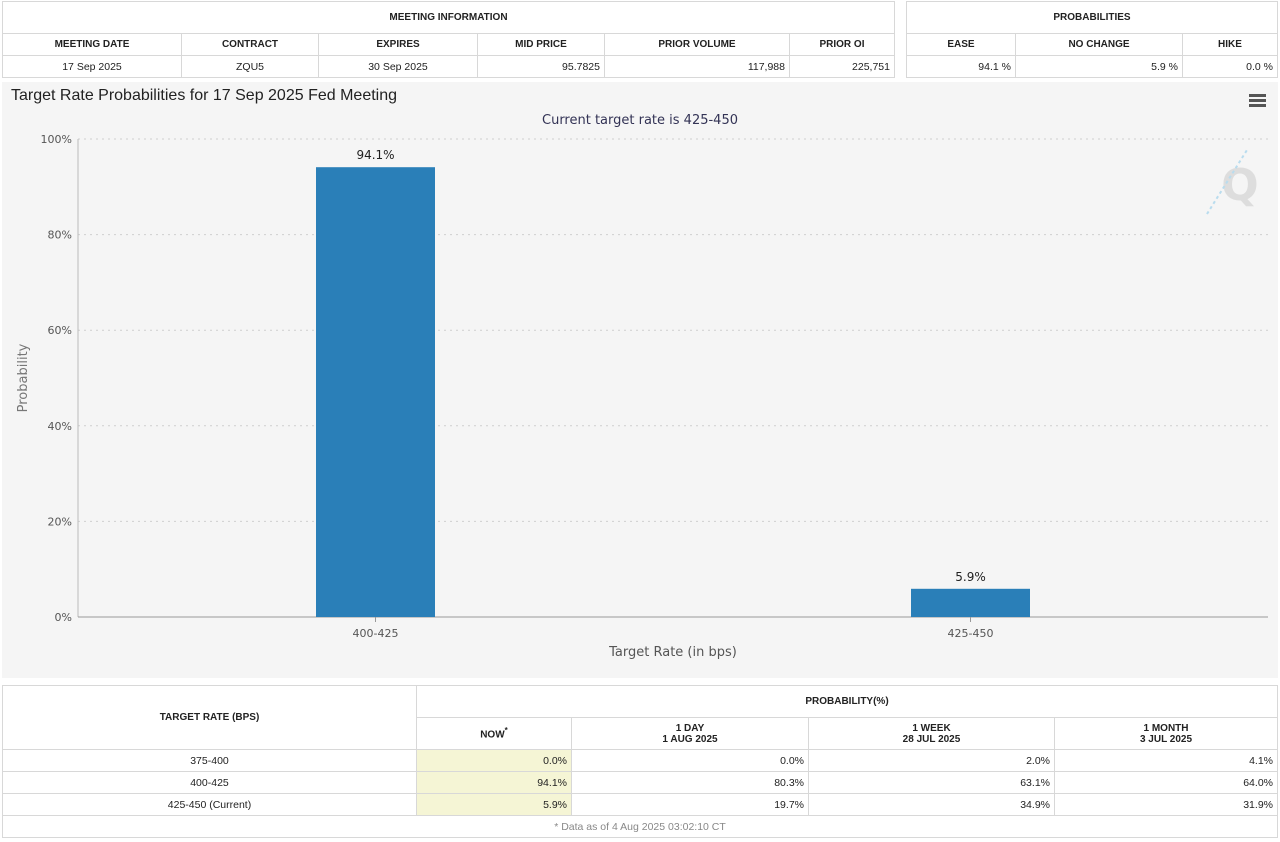  What do you see at coordinates (60, 521) in the screenshot?
I see `y-tick-label: 20%` at bounding box center [60, 521].